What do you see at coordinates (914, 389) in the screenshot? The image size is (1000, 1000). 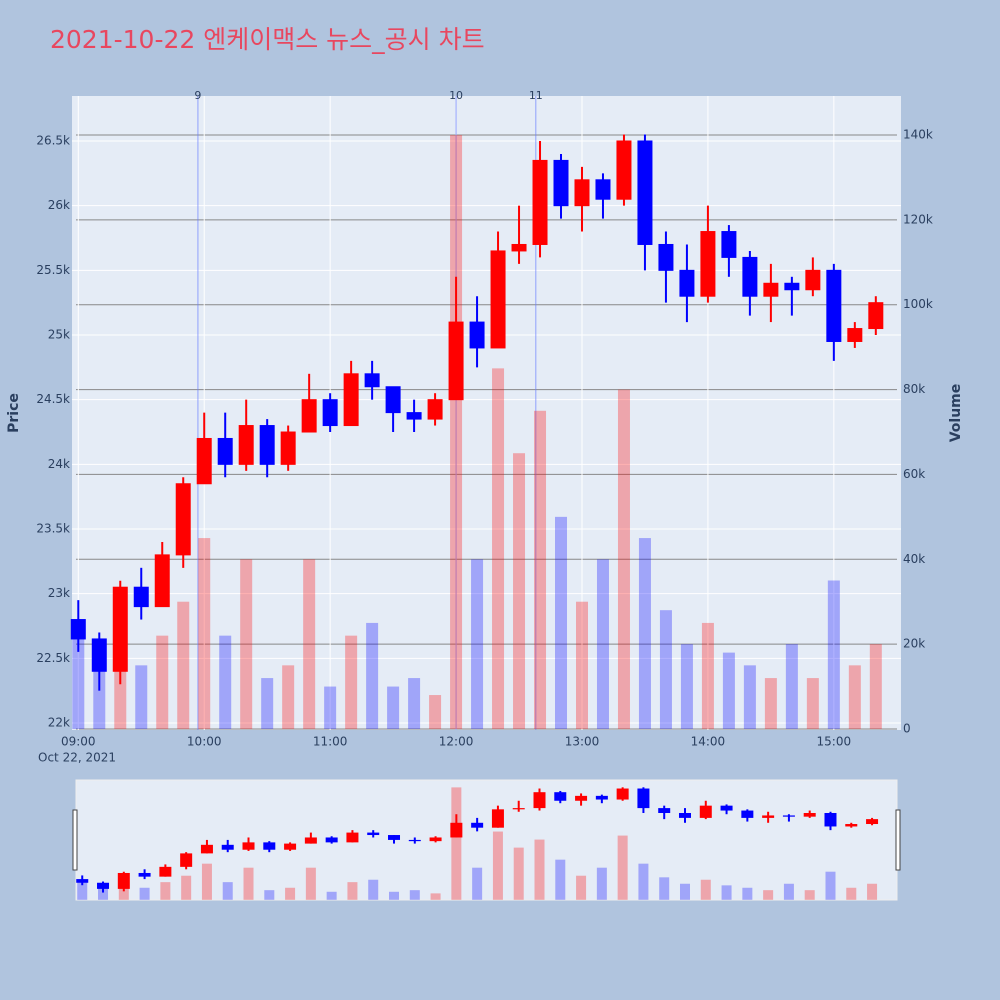 I see `y2-tick-label: 80k` at bounding box center [914, 389].